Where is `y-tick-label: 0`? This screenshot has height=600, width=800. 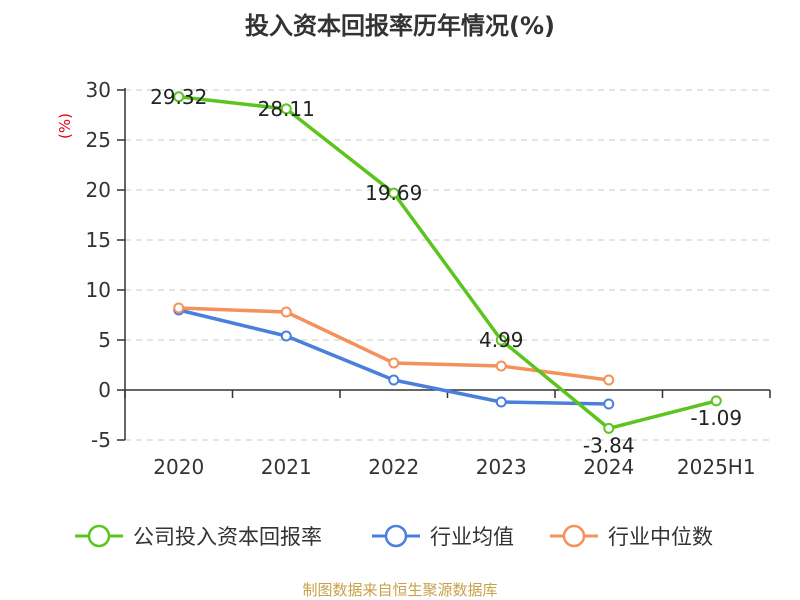 y-tick-label: 0 is located at coordinates (104, 390).